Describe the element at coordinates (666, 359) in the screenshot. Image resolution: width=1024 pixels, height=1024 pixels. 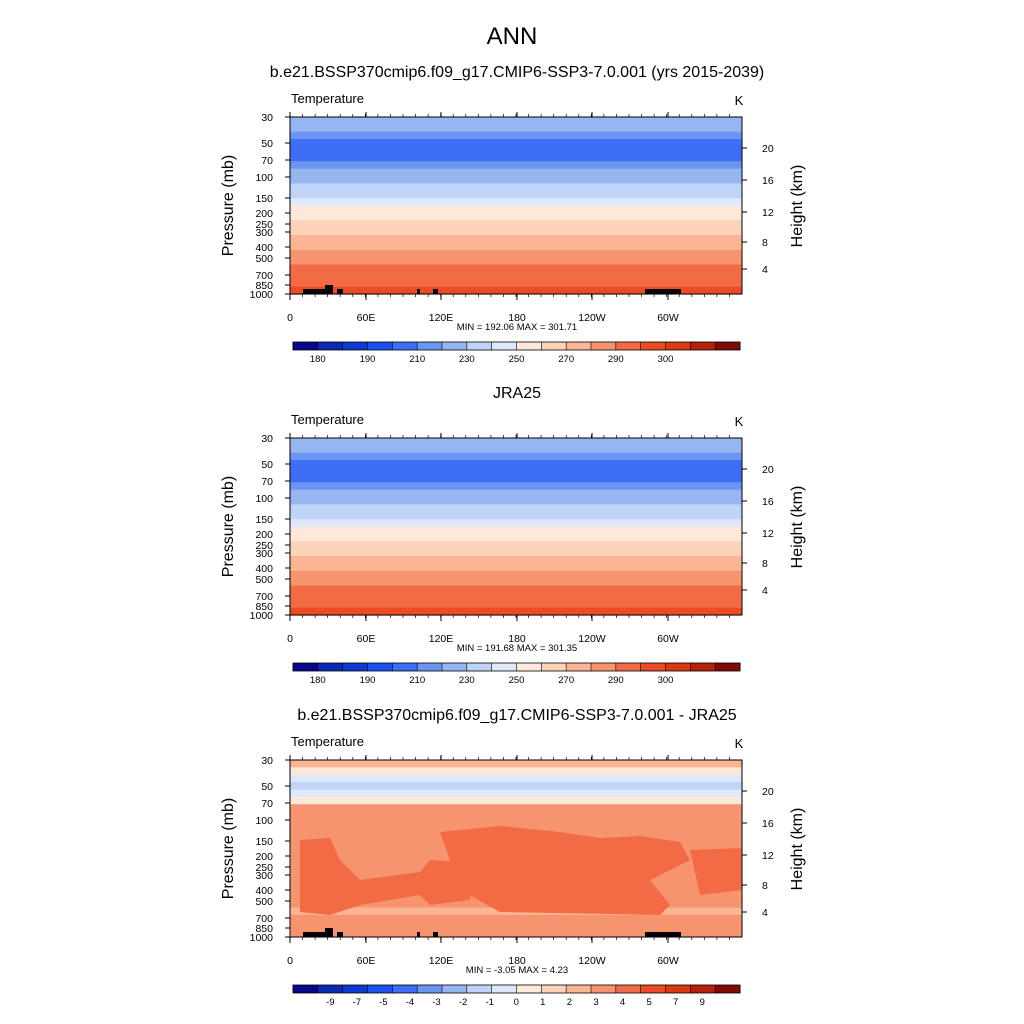
I see `colorbar-label: 300` at that location.